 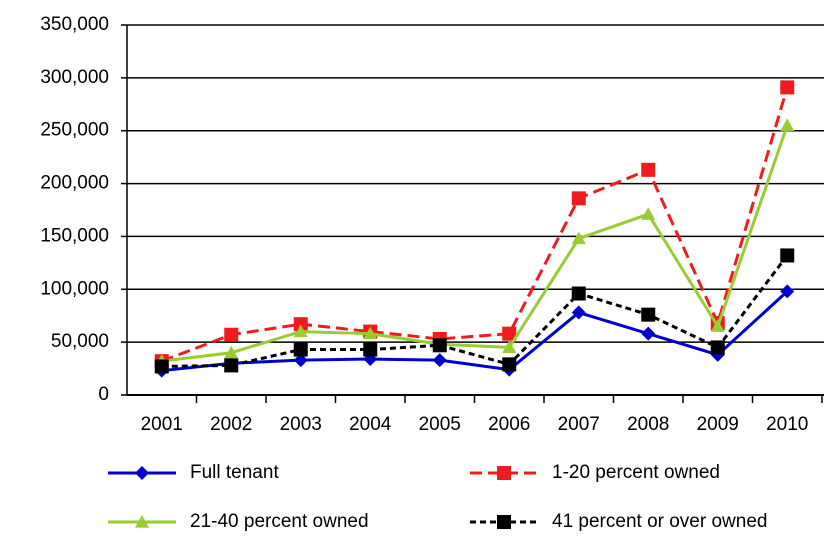 What do you see at coordinates (636, 472) in the screenshot?
I see `legend-label: 1-20 percent owned` at bounding box center [636, 472].